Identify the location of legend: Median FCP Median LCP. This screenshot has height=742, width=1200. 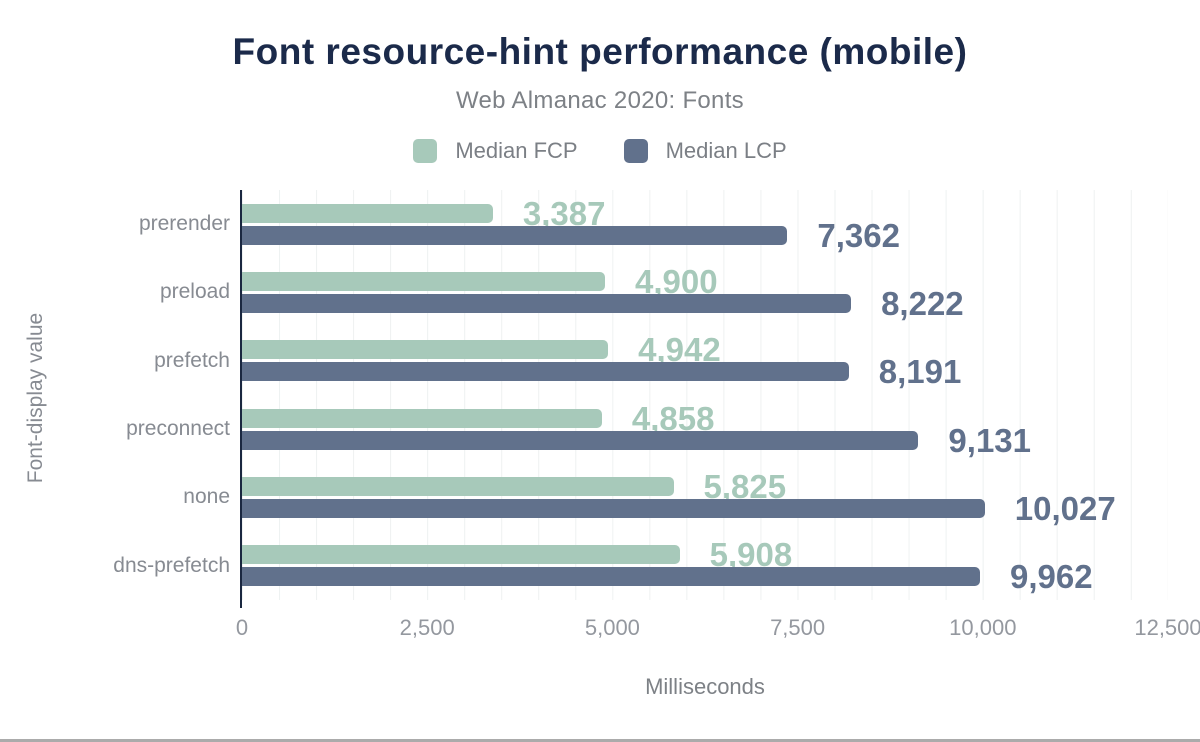
(600, 151).